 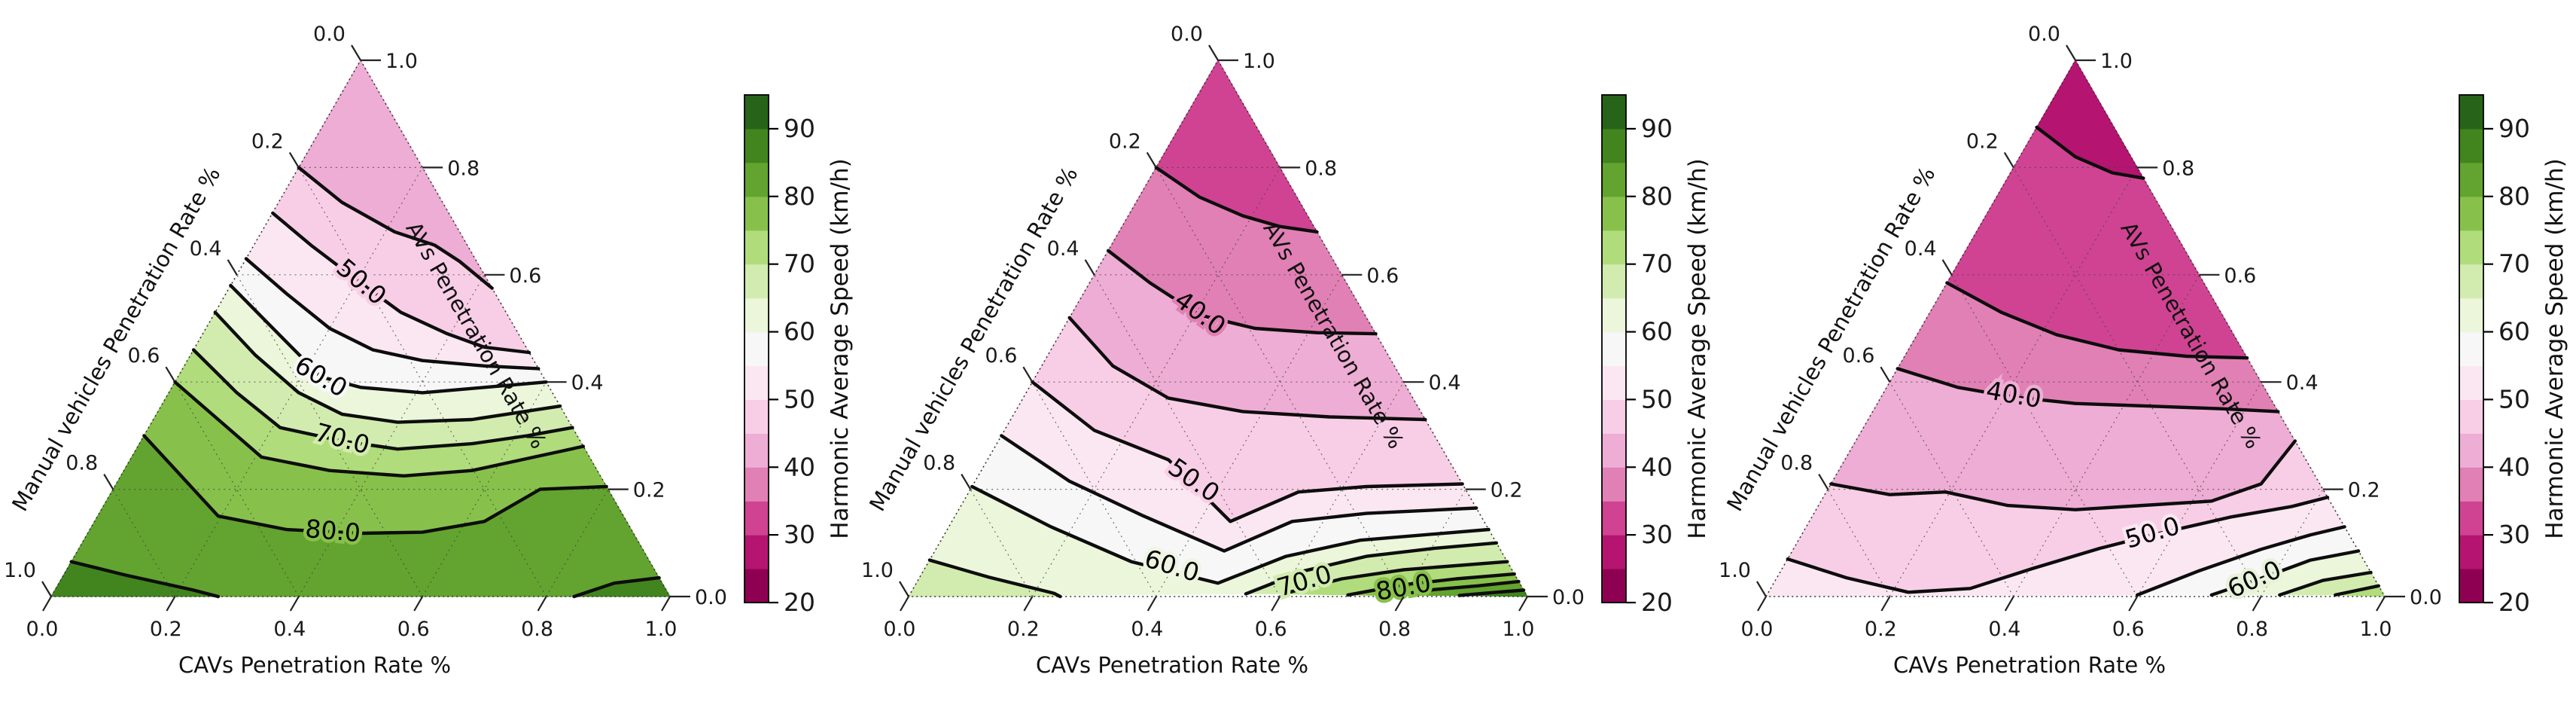 I want to click on left-tick-label: 0.4, so click(x=1063, y=249).